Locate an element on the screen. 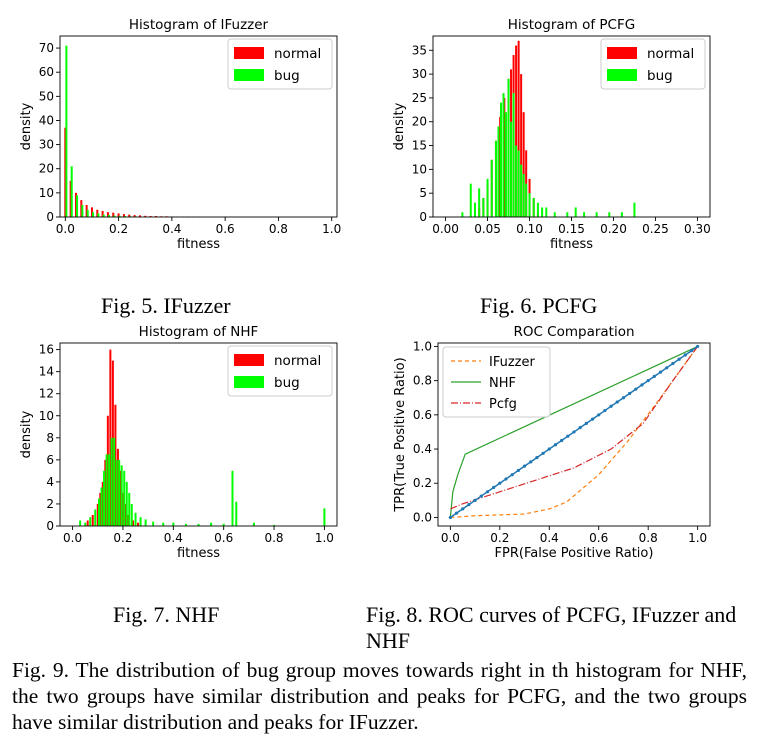 The height and width of the screenshot is (755, 771). legend-box is located at coordinates (496, 382).